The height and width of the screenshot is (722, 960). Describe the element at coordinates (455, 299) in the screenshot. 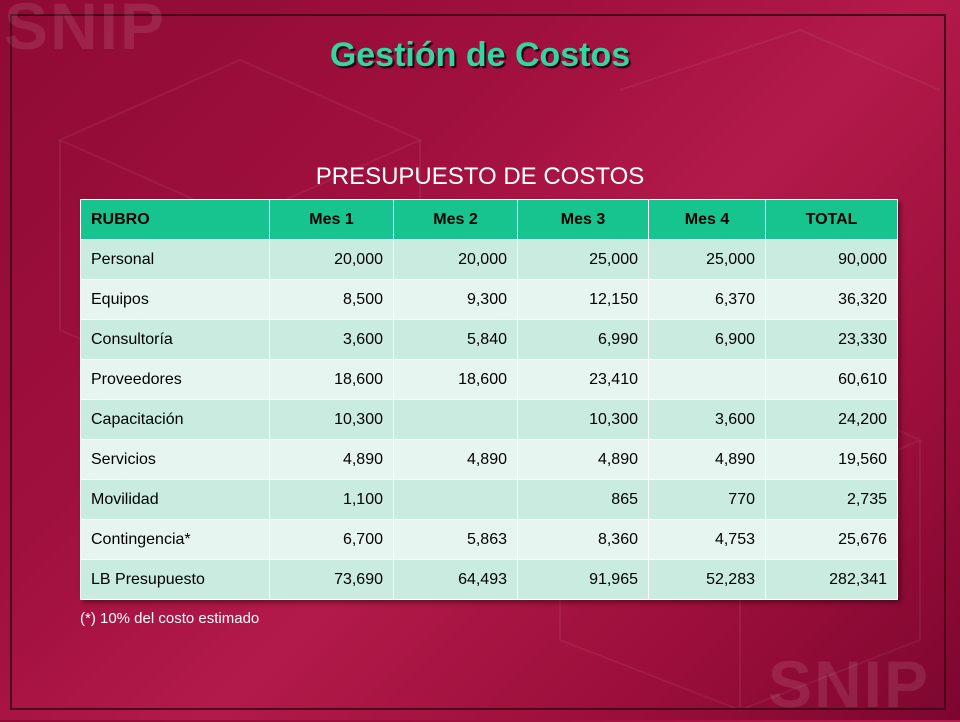

I see `cell-mes-2: 9,300` at that location.